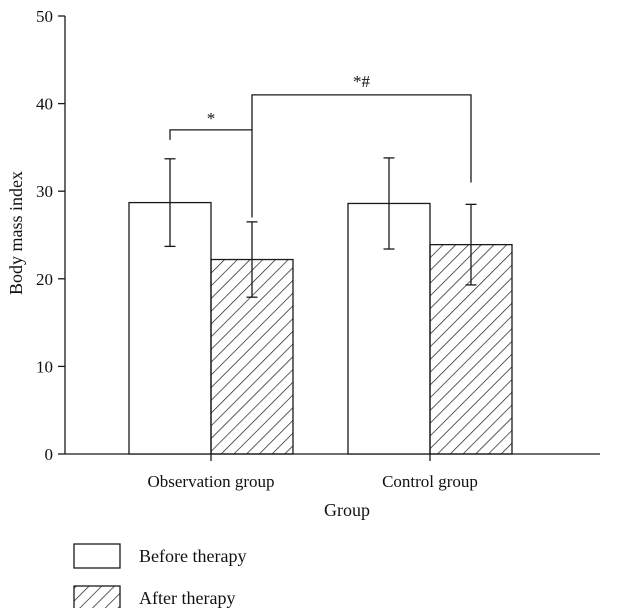 This screenshot has width=619, height=613. What do you see at coordinates (320, 227) in the screenshot?
I see `error-bars-group` at bounding box center [320, 227].